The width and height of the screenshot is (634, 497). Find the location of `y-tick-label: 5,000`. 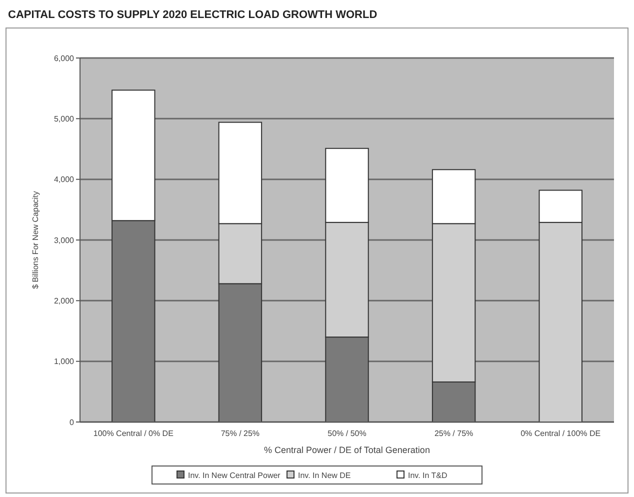

y-tick-label: 5,000 is located at coordinates (64, 119).